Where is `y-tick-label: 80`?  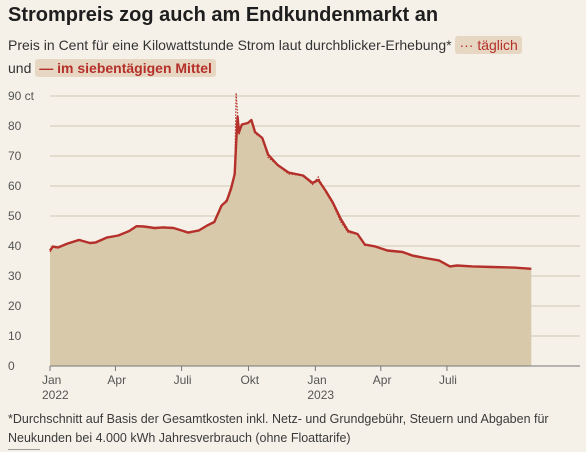
y-tick-label: 80 is located at coordinates (15, 126).